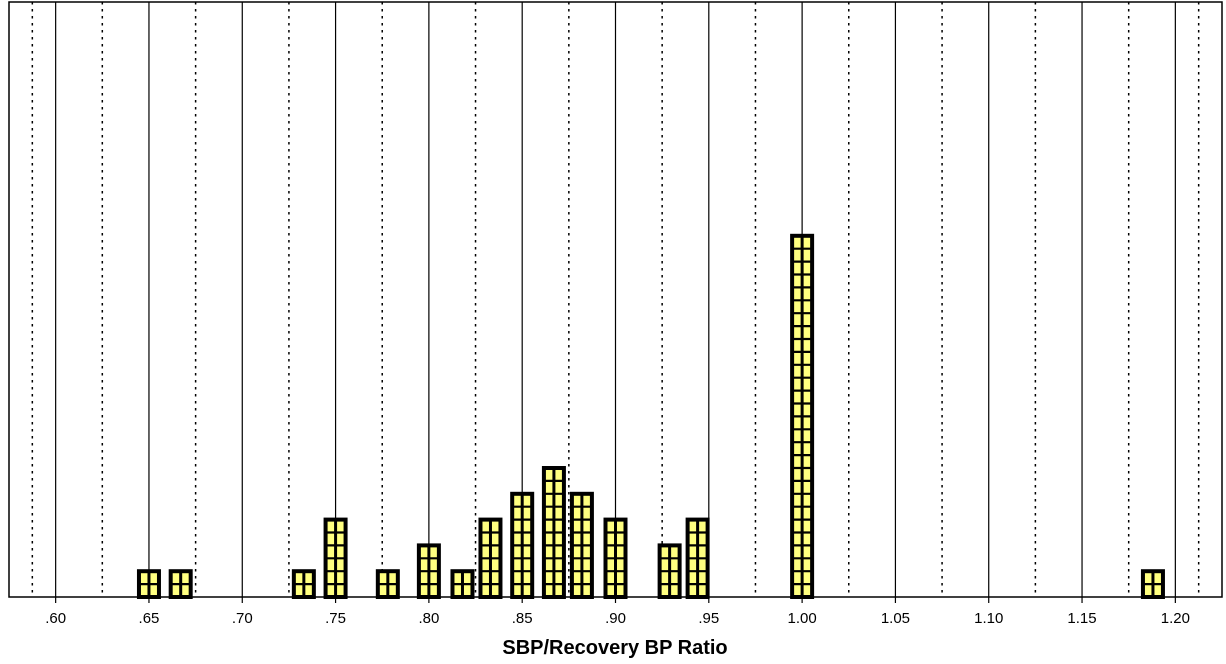 This screenshot has height=664, width=1226. What do you see at coordinates (1081, 618) in the screenshot?
I see `x-tick-label: 1.15` at bounding box center [1081, 618].